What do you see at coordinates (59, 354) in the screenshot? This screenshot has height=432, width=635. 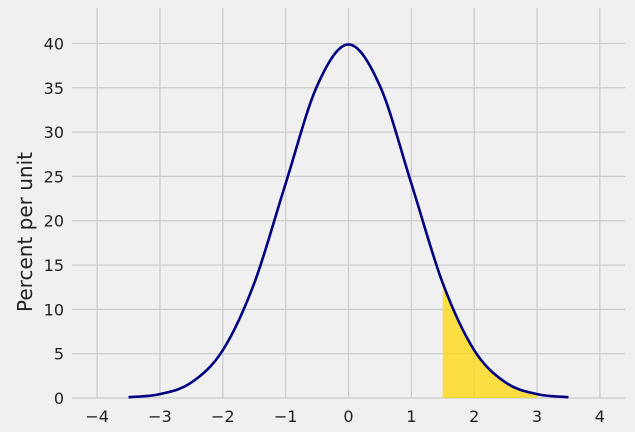 I see `y-tick-label: 5` at bounding box center [59, 354].